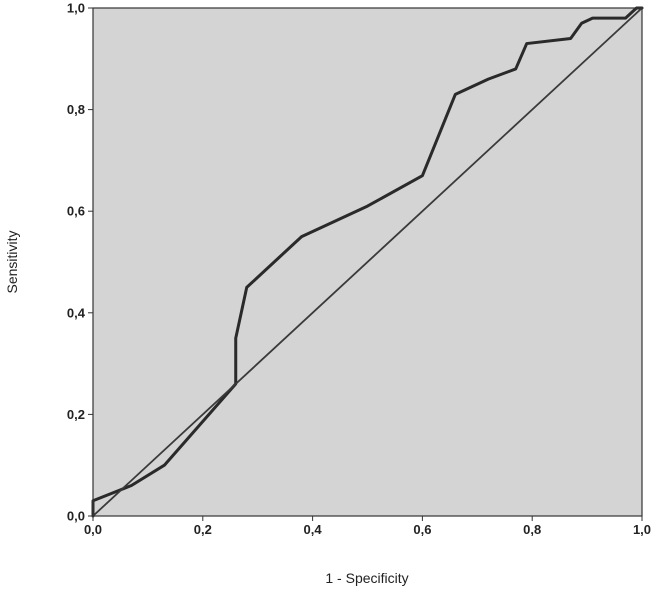 Image resolution: width=657 pixels, height=590 pixels. I want to click on y-axis-ticks: 0,0 0,2 0,4 0,6 0,8 1,0, so click(80, 262).